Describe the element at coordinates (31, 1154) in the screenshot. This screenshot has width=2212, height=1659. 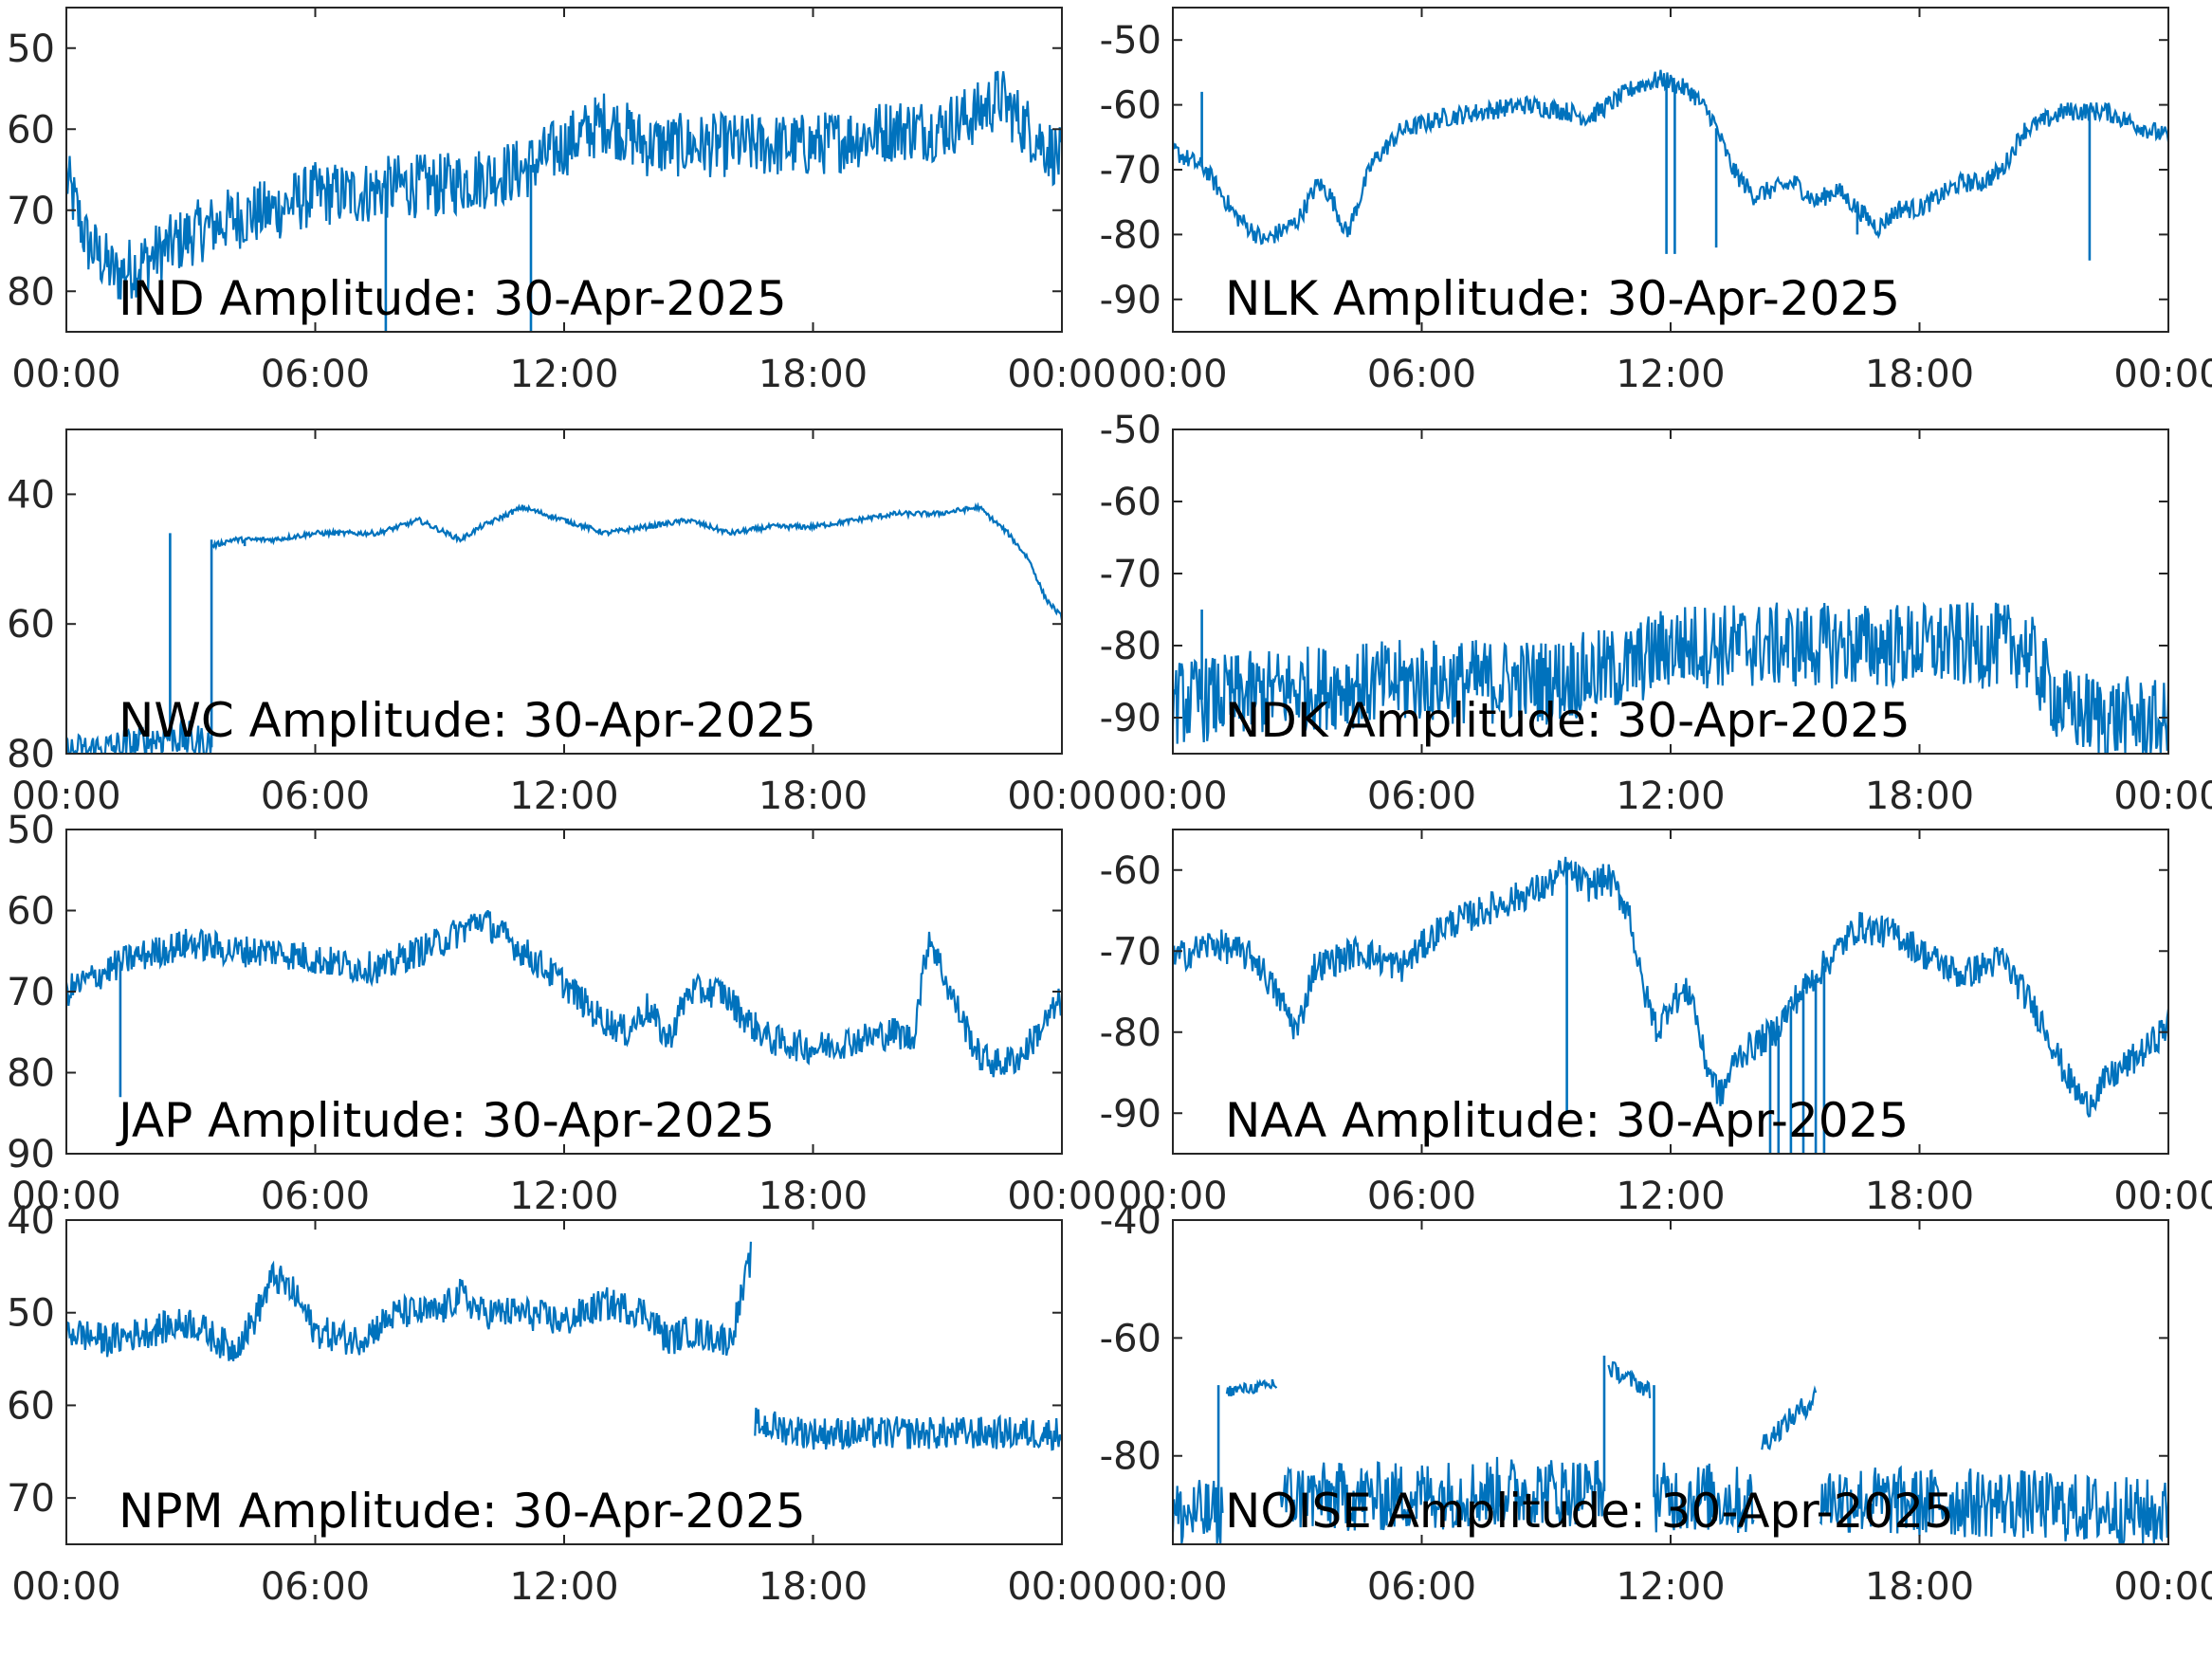
I see `y-tick-label: 90` at that location.